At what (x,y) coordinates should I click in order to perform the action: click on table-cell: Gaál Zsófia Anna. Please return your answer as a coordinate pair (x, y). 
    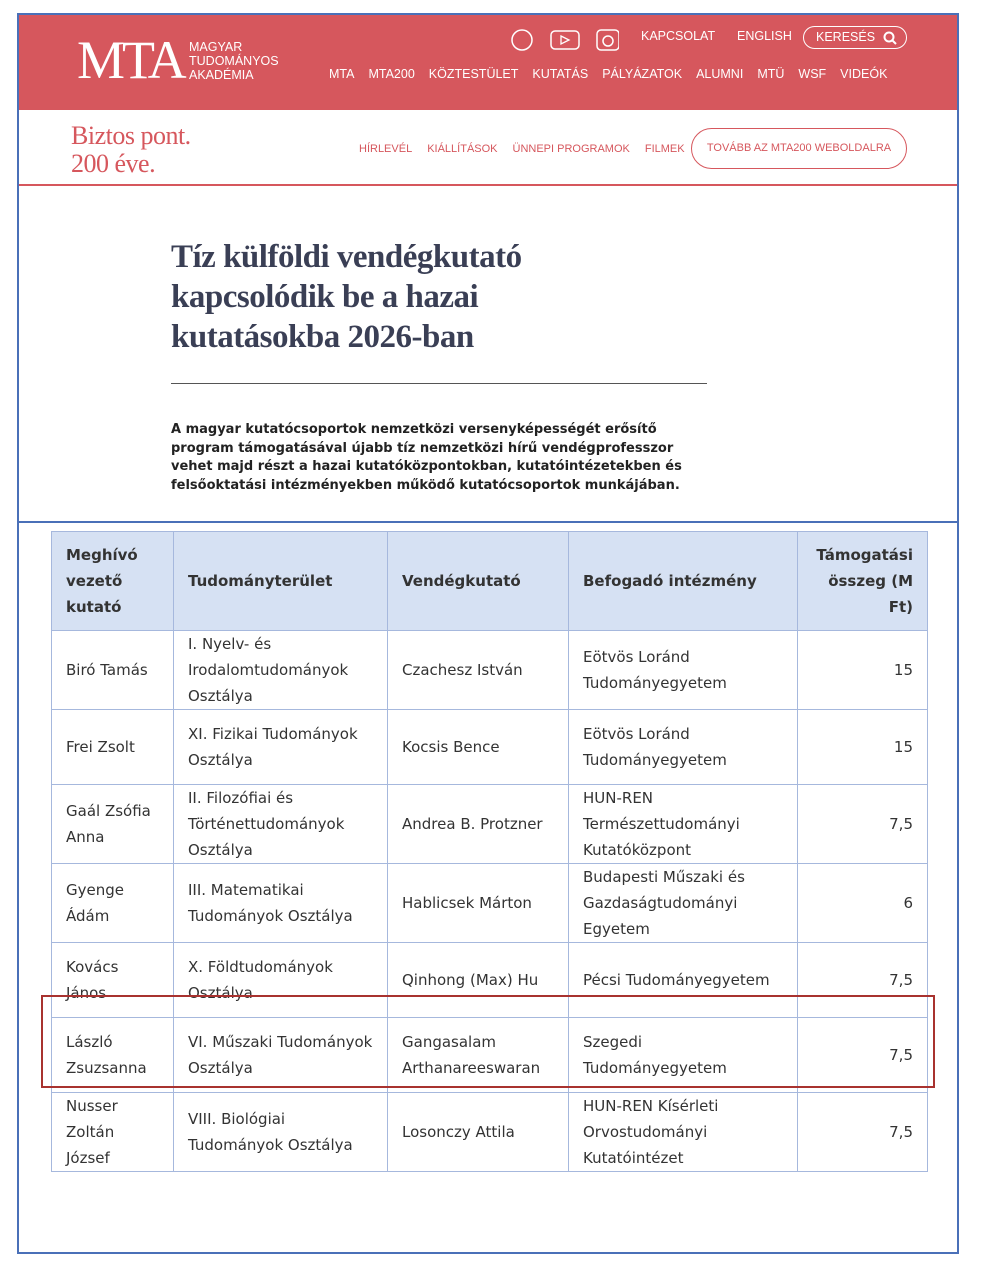
    Looking at the image, I should click on (112, 824).